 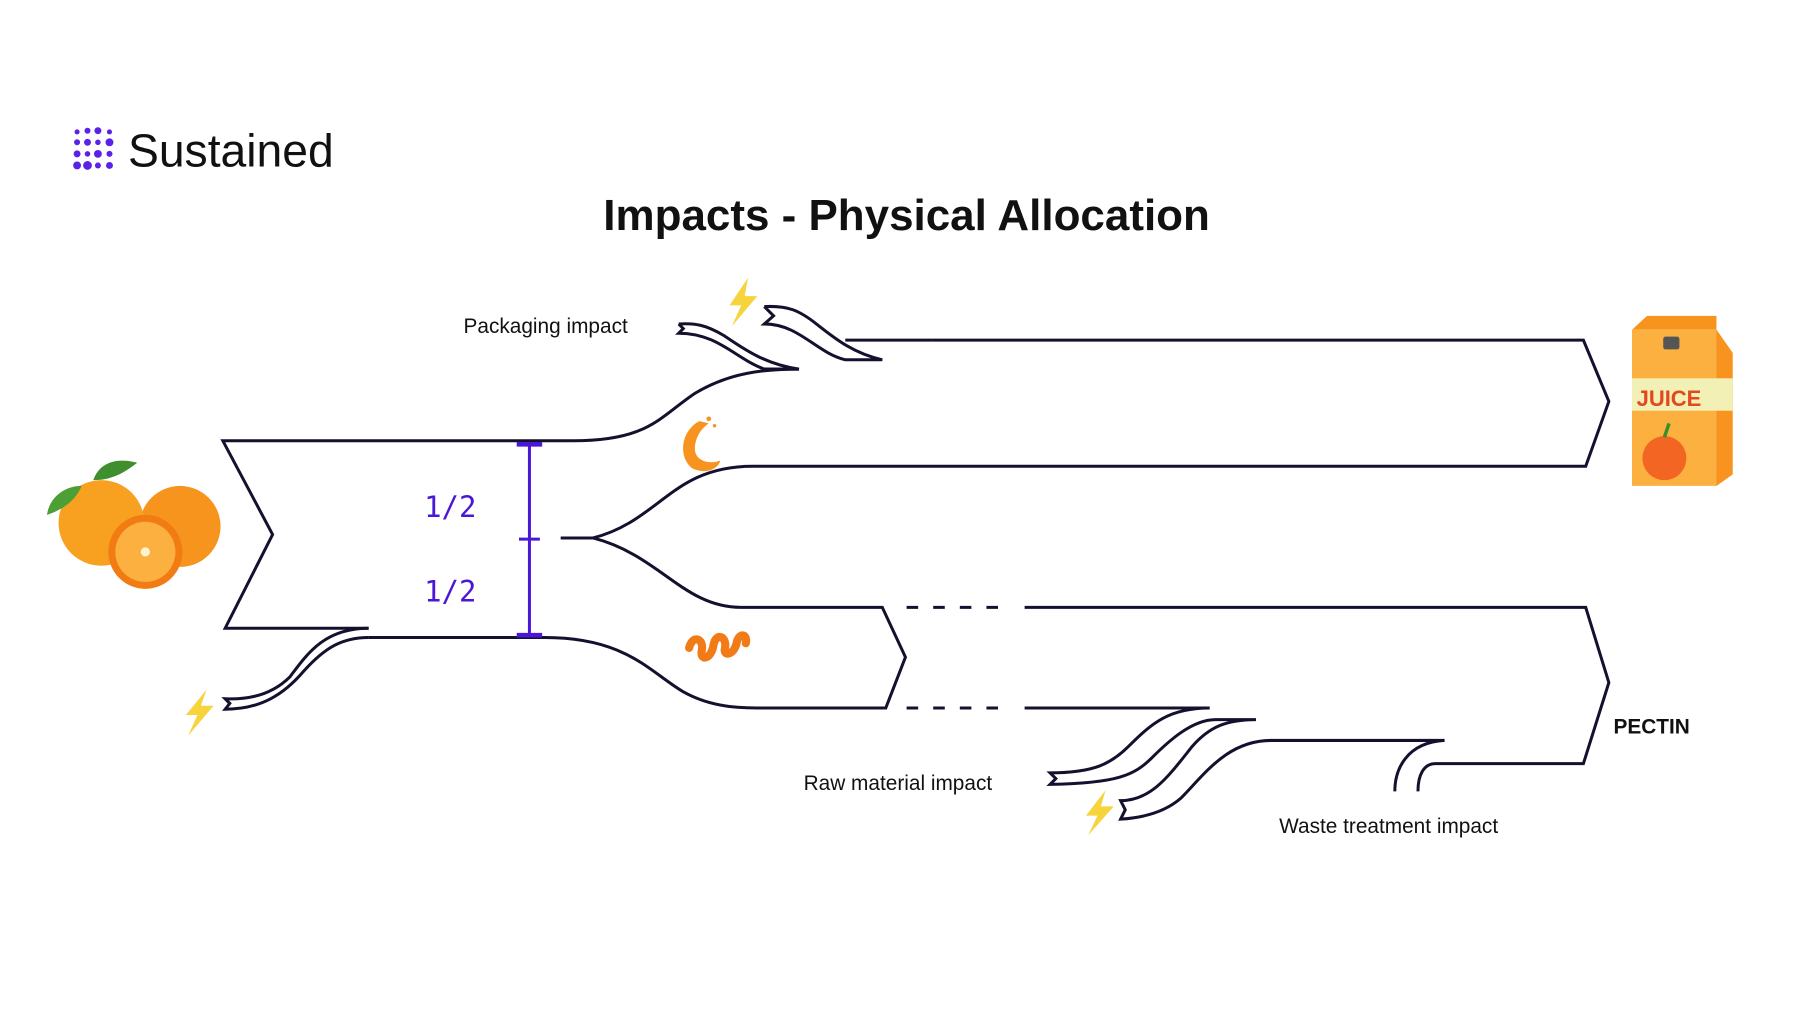 What do you see at coordinates (1317, 713) in the screenshot?
I see `pectin-flow` at bounding box center [1317, 713].